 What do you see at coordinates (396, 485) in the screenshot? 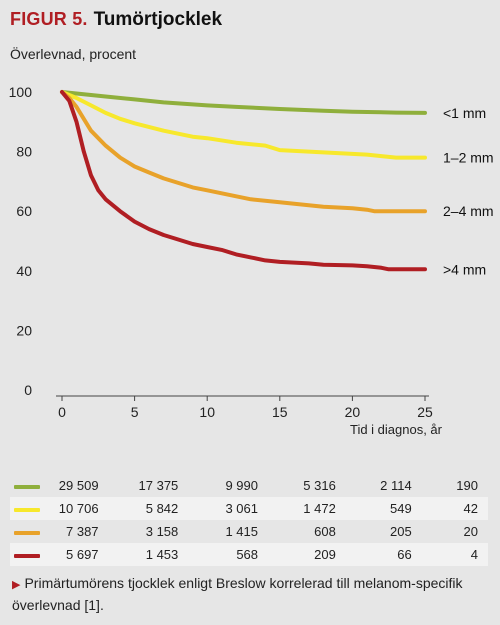
I see `at-risk-value: 2 114` at bounding box center [396, 485].